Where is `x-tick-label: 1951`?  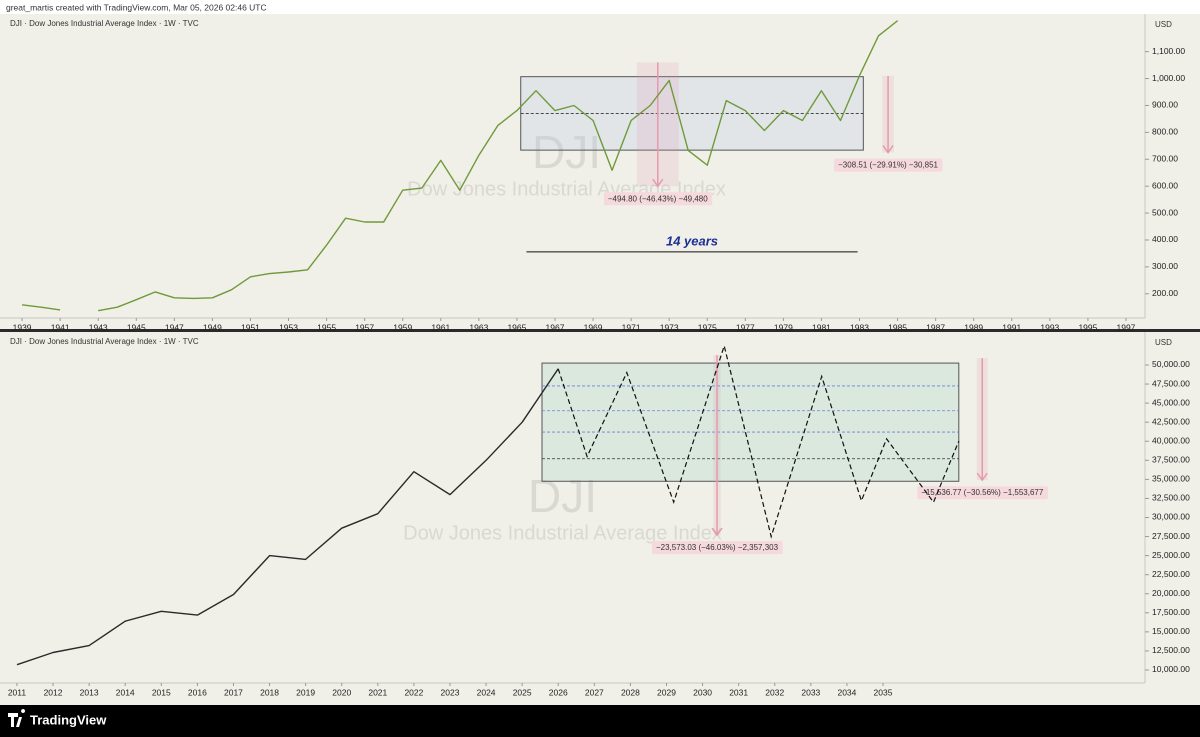
x-tick-label: 1951 is located at coordinates (250, 327).